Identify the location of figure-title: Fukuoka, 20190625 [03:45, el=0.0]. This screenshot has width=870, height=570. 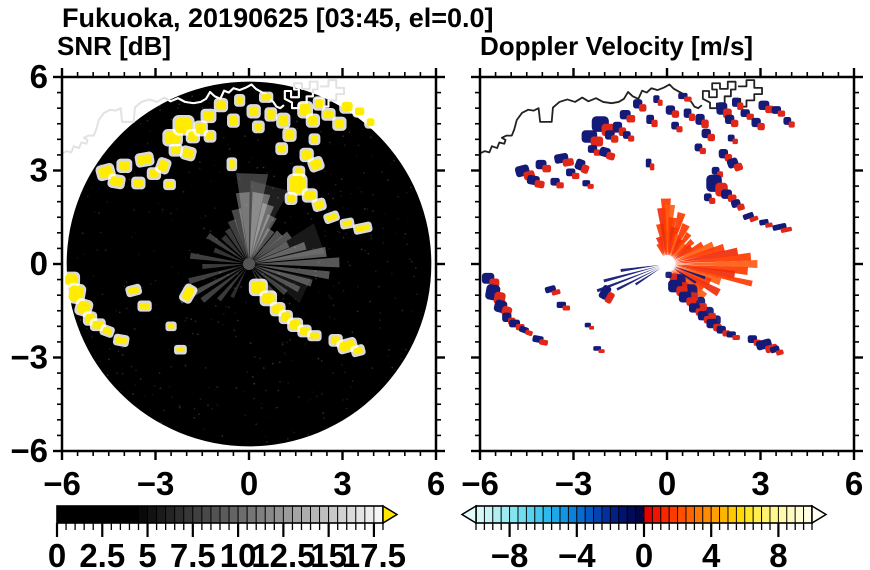
(278, 18).